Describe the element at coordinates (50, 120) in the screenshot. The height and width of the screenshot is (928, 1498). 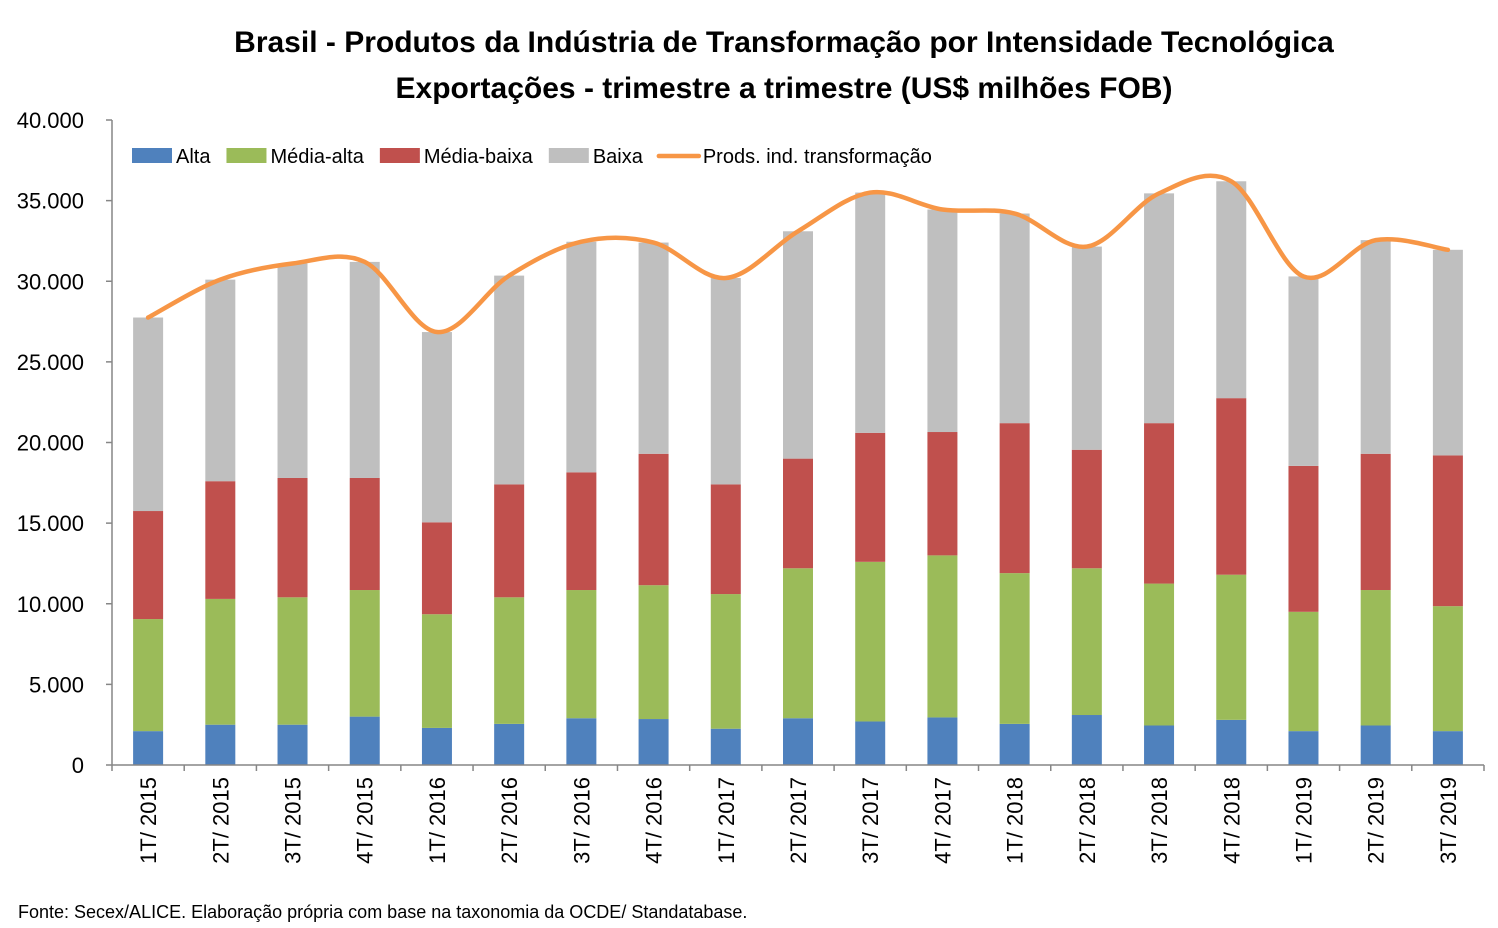
I see `y-tick-label: 40.000` at that location.